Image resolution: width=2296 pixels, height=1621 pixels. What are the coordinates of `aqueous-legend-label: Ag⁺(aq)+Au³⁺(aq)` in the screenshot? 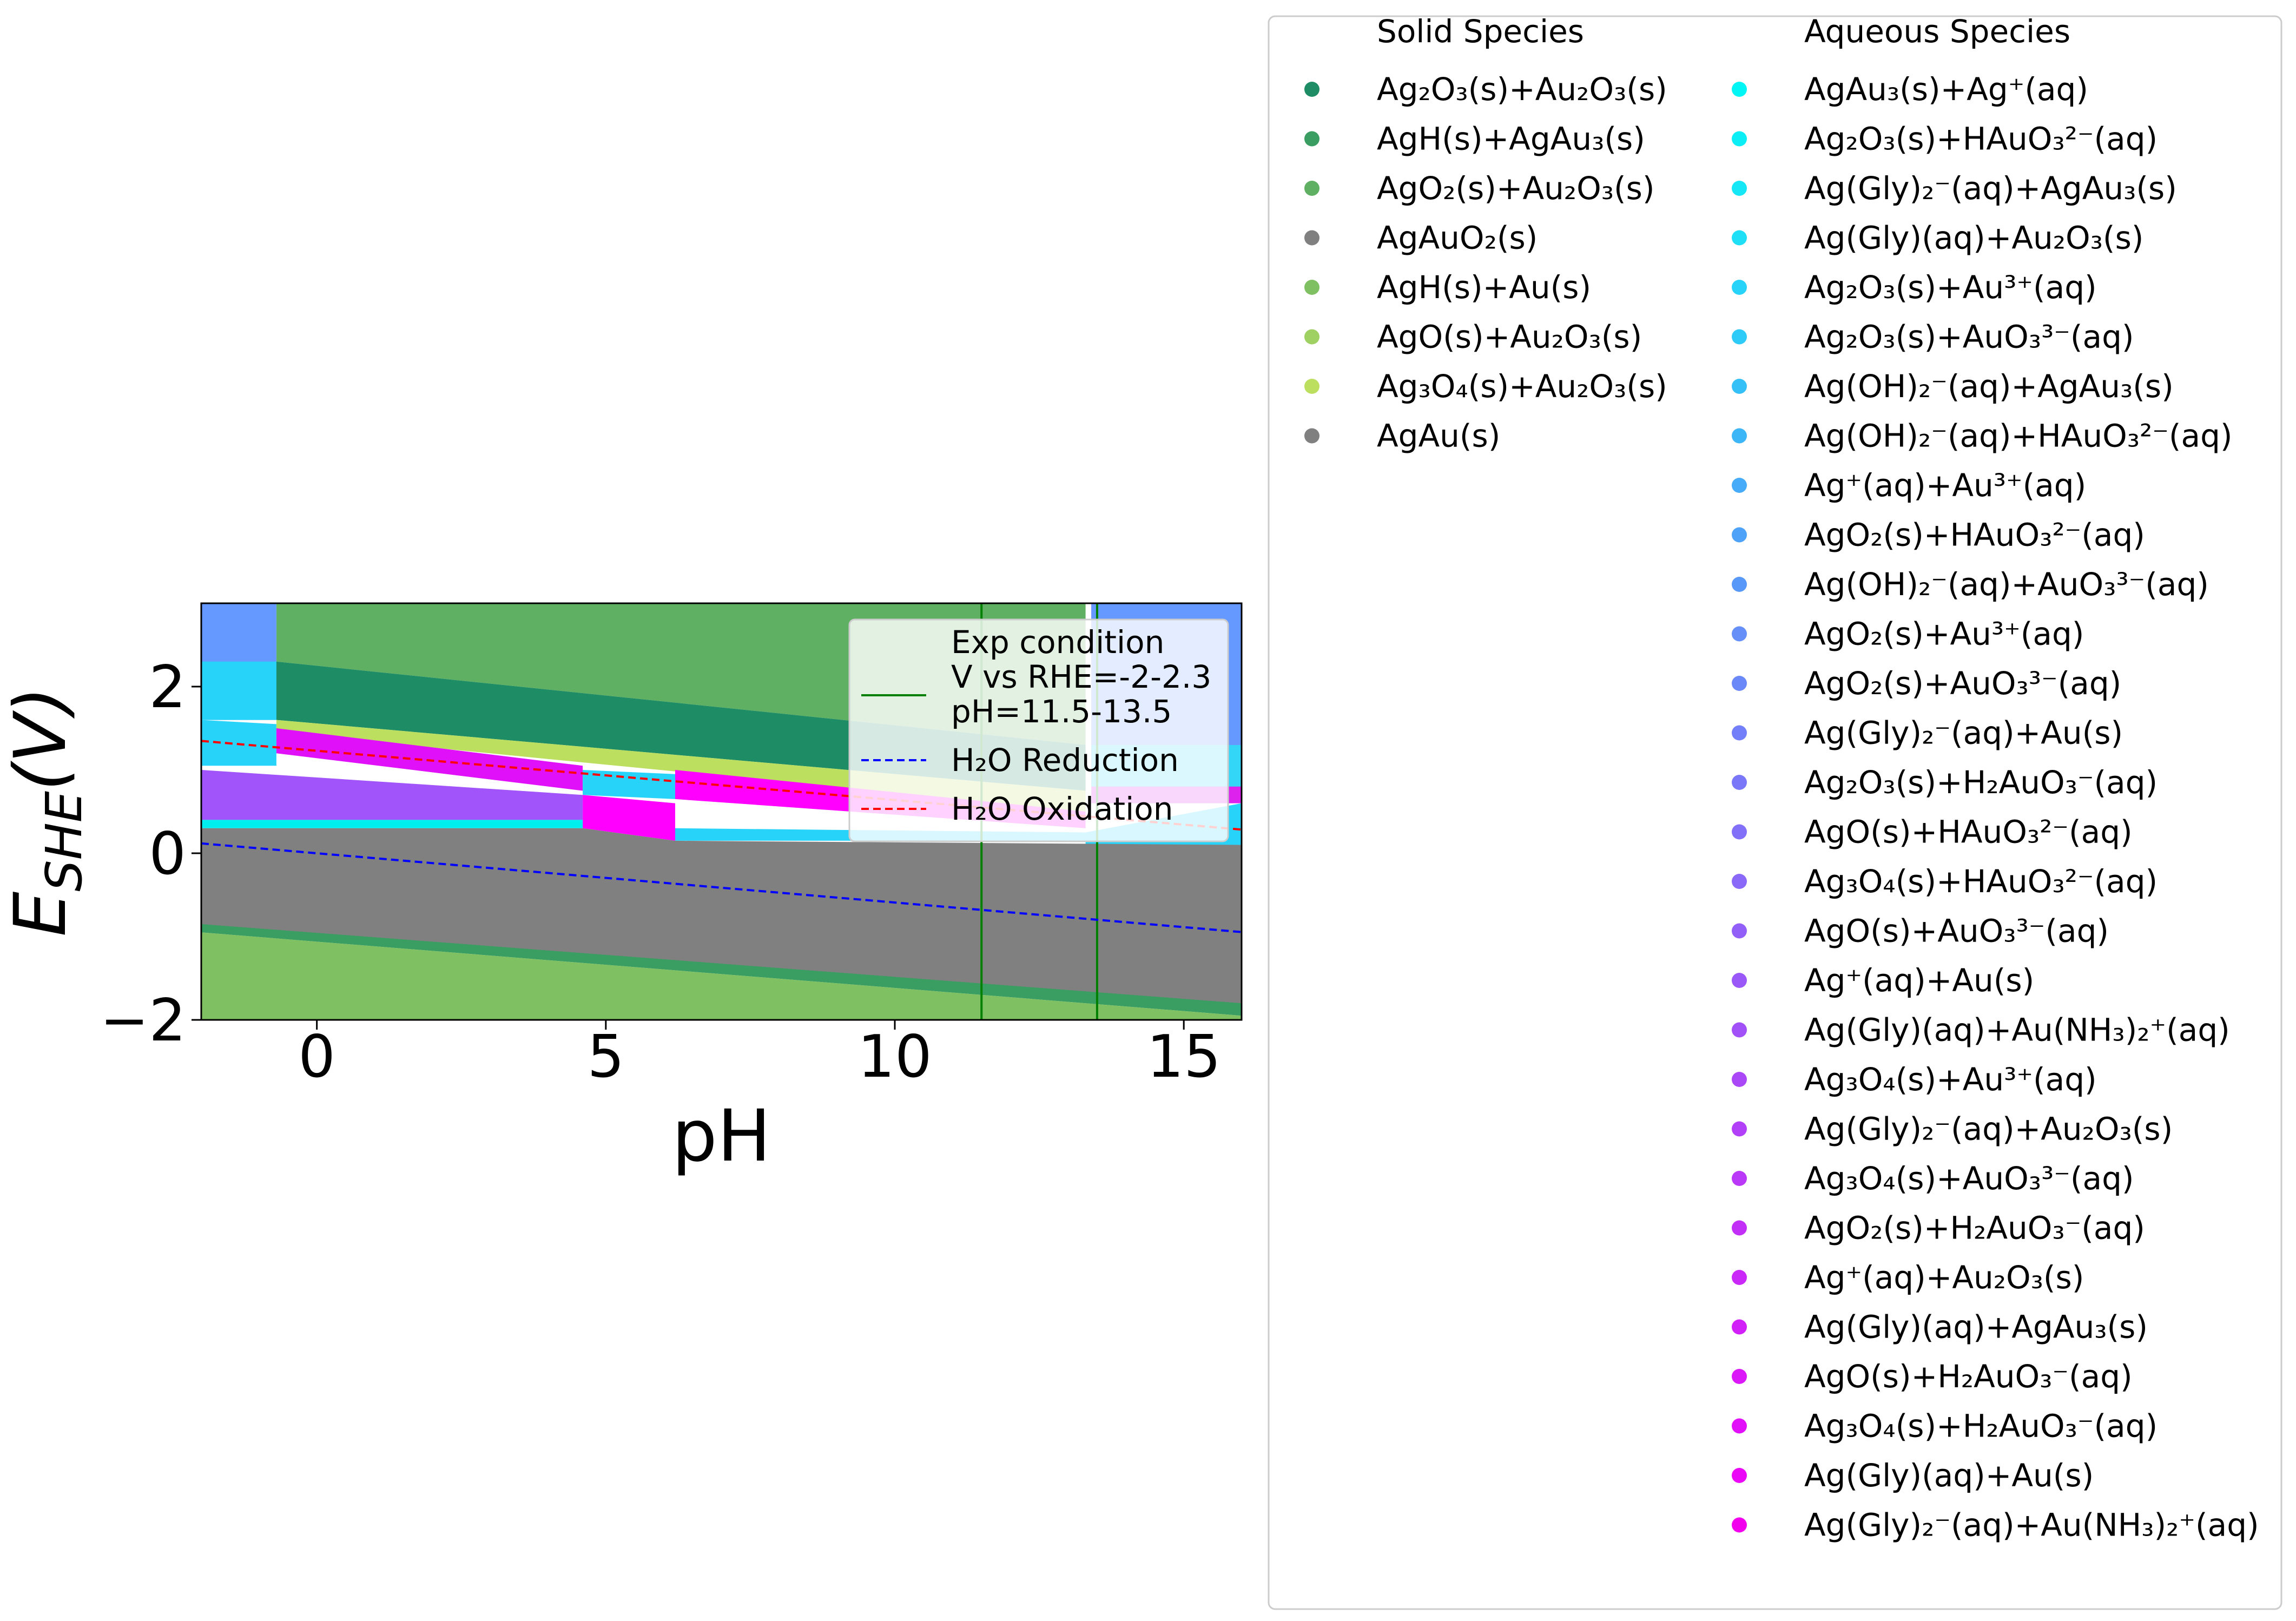 It's located at (1945, 485).